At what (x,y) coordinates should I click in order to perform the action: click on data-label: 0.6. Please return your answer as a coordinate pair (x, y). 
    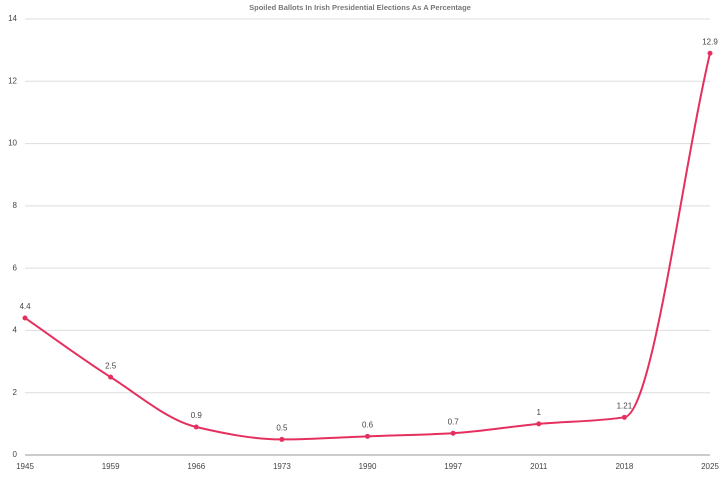
    Looking at the image, I should click on (368, 424).